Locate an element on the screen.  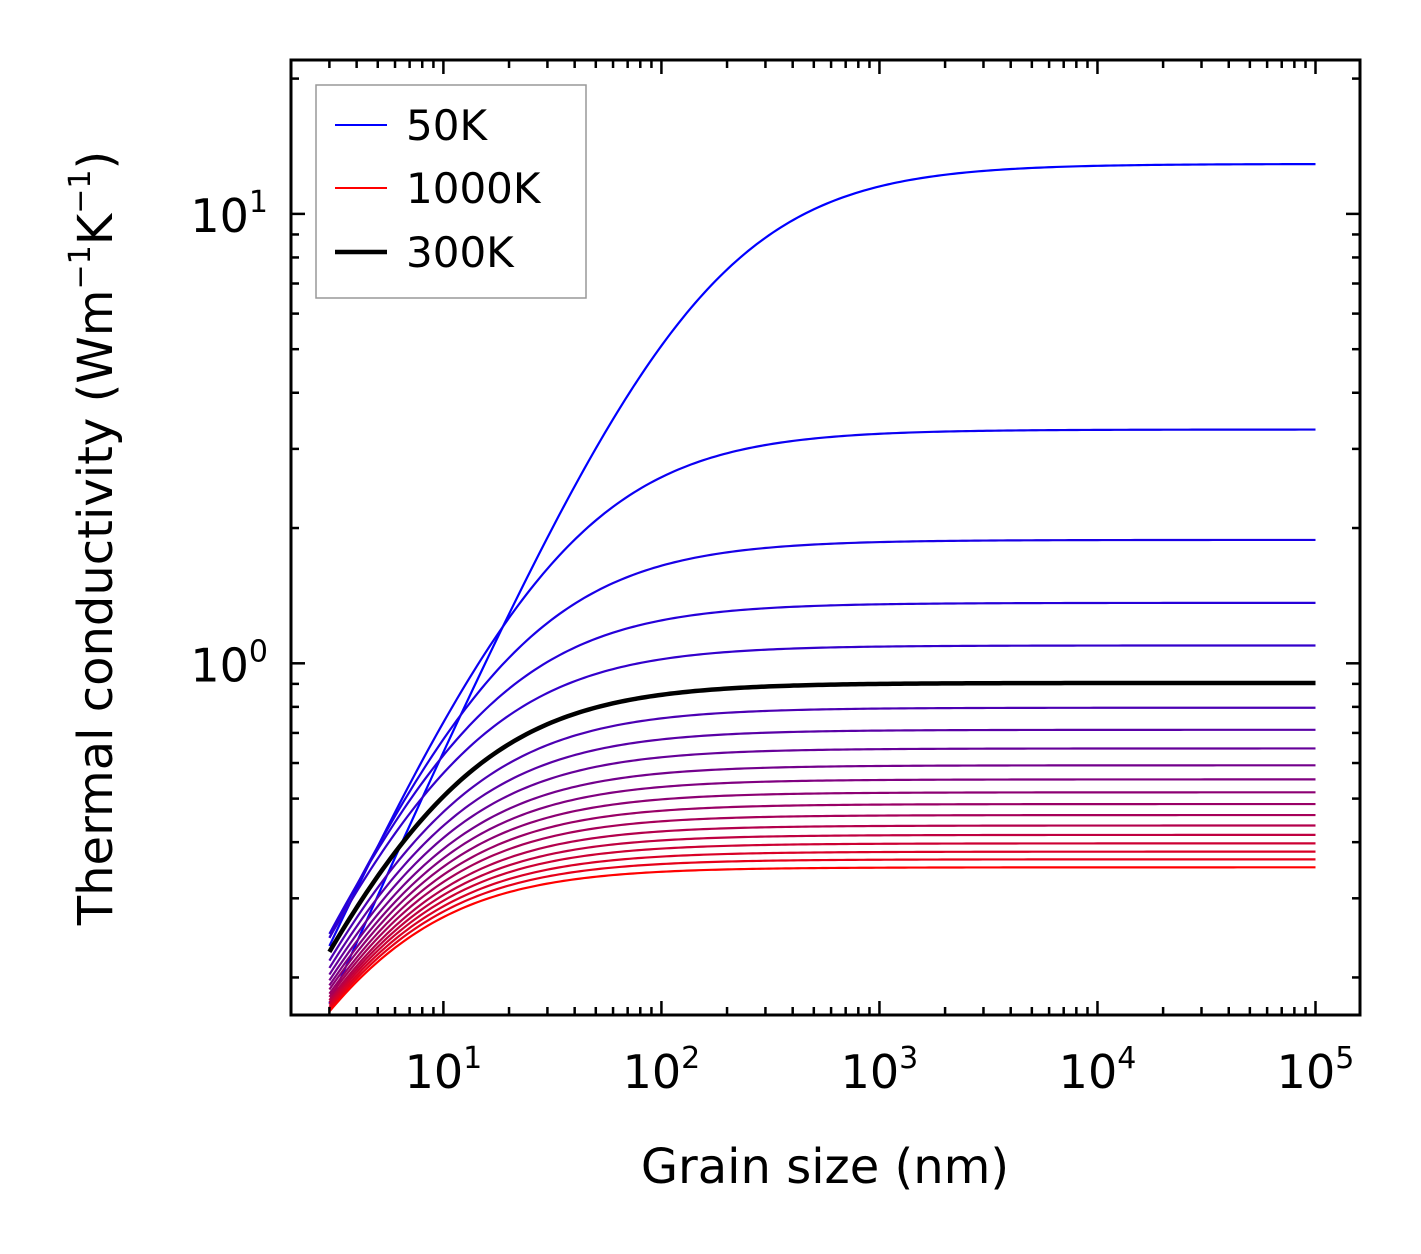
y-tick-label-1-base: 10 is located at coordinates (219, 665).